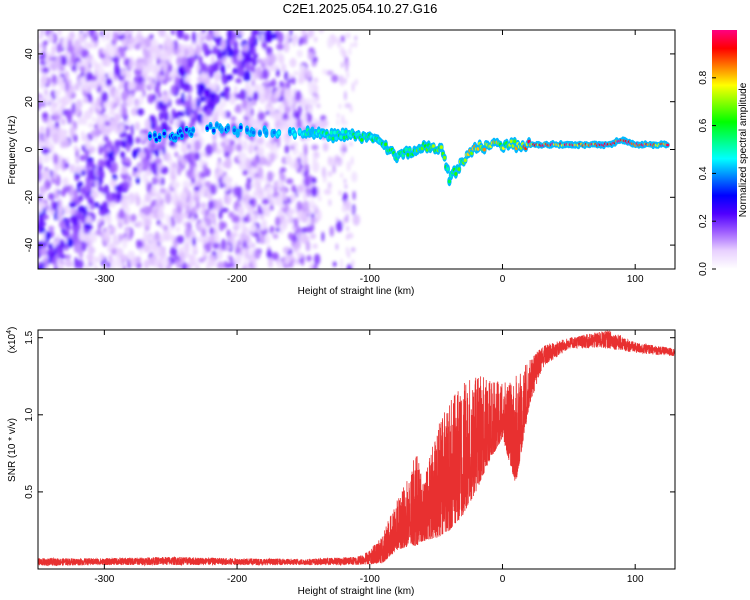 Image resolution: width=750 pixels, height=600 pixels. Describe the element at coordinates (104, 579) in the screenshot. I see `x-tick-label: -300` at that location.